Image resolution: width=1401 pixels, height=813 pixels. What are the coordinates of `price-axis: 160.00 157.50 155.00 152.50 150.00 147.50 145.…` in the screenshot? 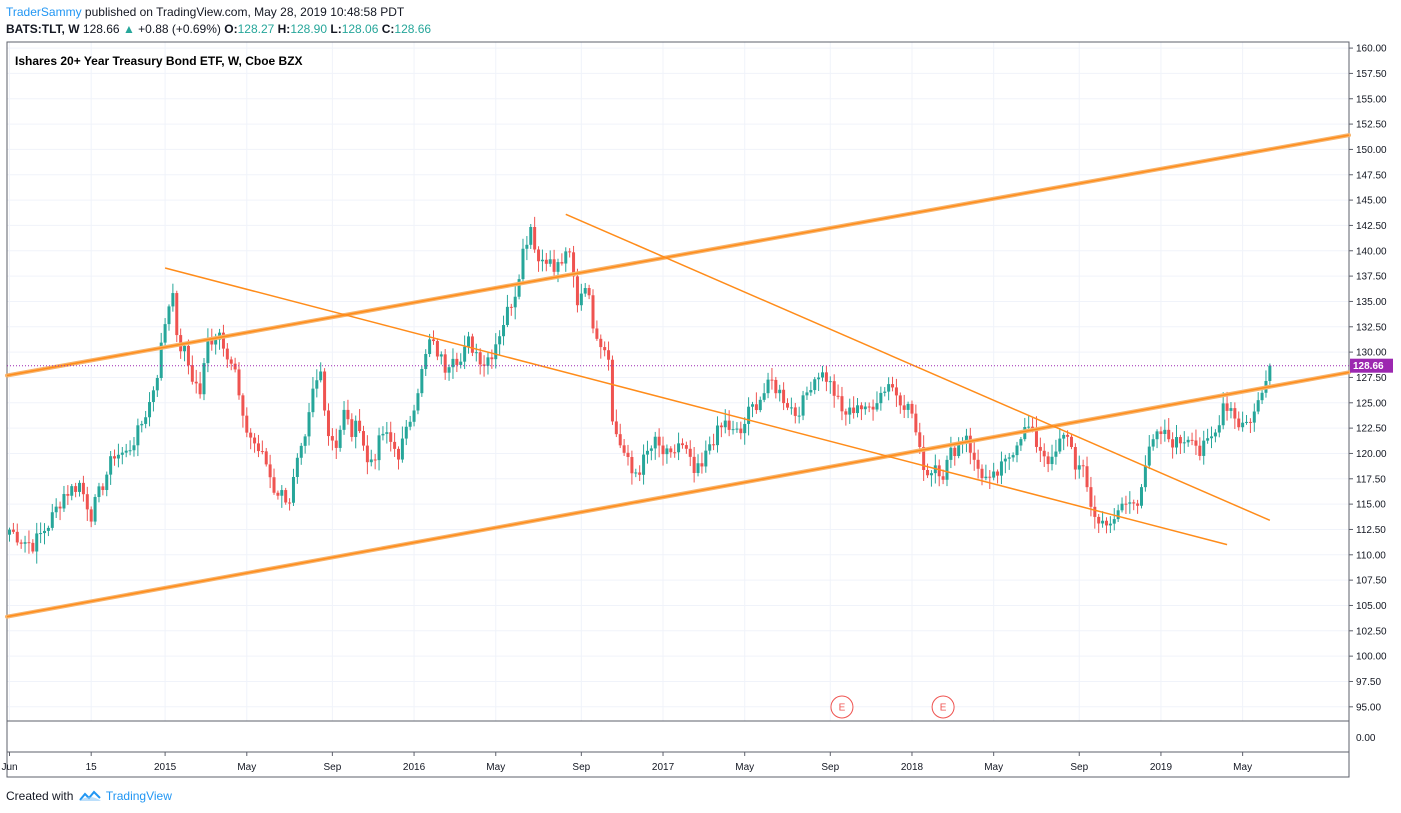 It's located at (1368, 379).